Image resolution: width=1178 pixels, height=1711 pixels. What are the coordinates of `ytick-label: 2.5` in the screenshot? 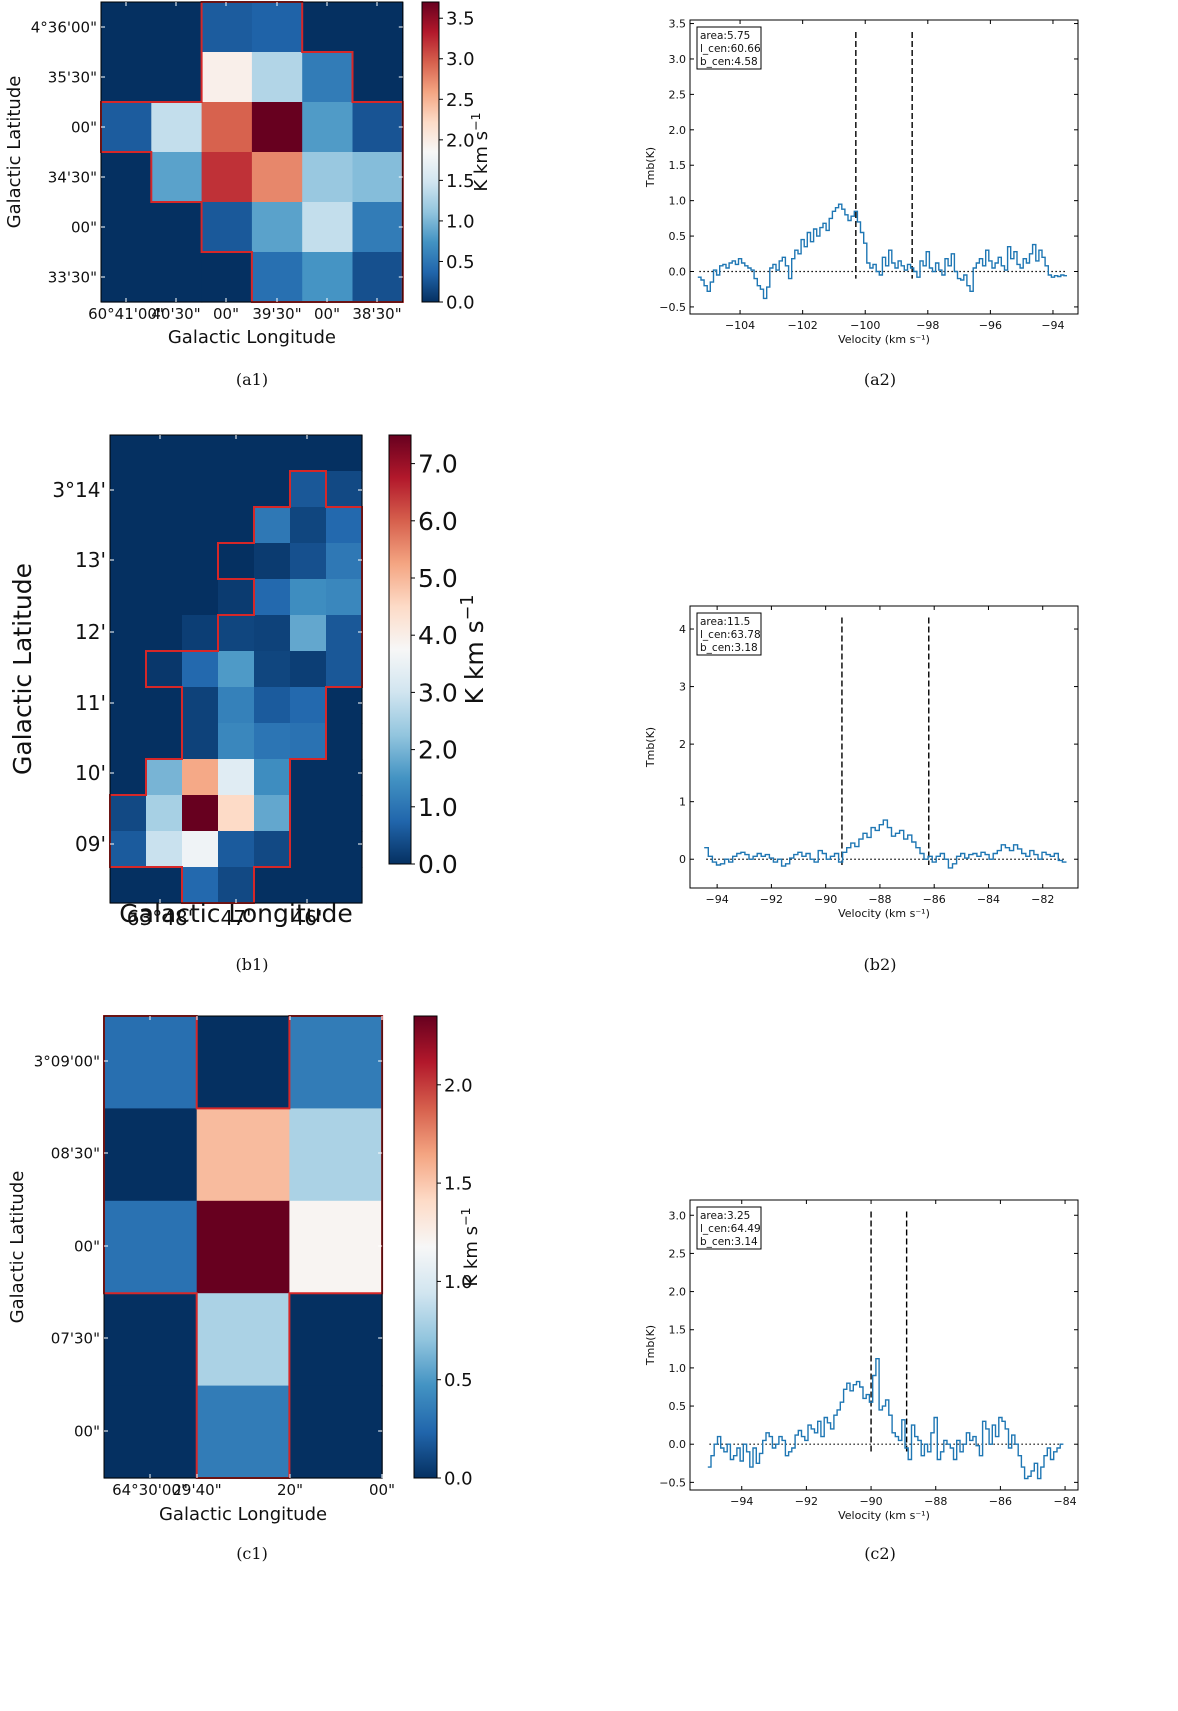 It's located at (678, 1253).